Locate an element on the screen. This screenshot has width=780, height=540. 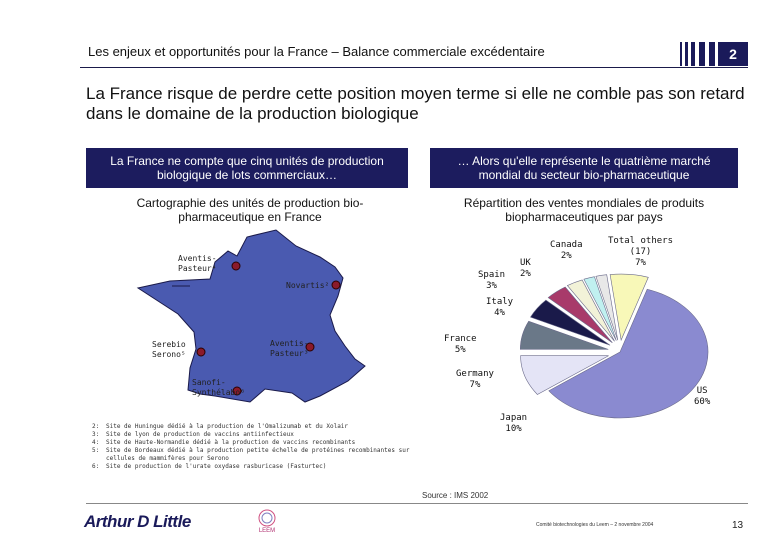
pie-label-us: US 60% is located at coordinates (702, 396).